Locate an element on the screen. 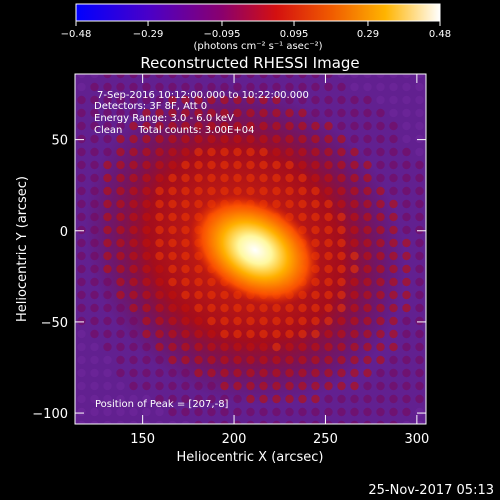 Image resolution: width=500 pixels, height=500 pixels. colorbar is located at coordinates (258, 12).